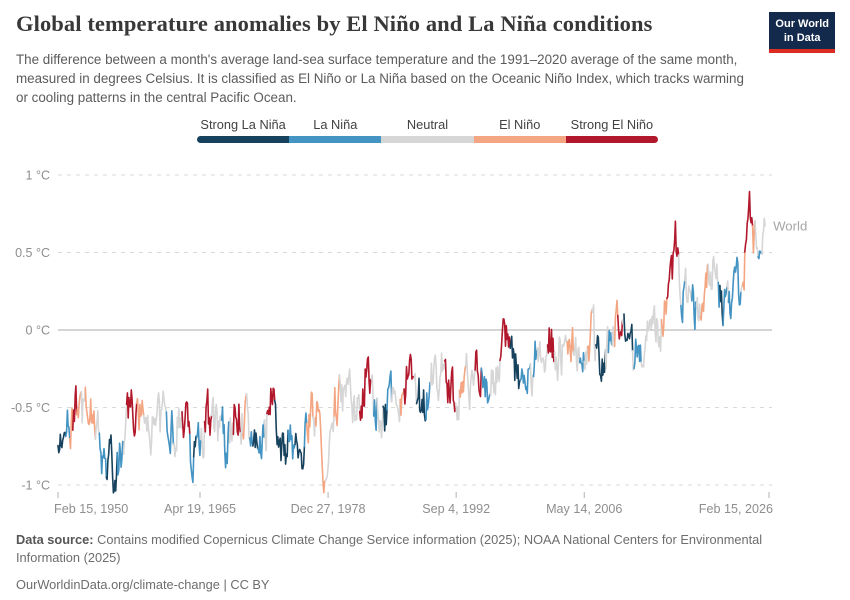 This screenshot has height=600, width=850. What do you see at coordinates (32, 253) in the screenshot?
I see `y-axis-tick-label: 0.5 °C` at bounding box center [32, 253].